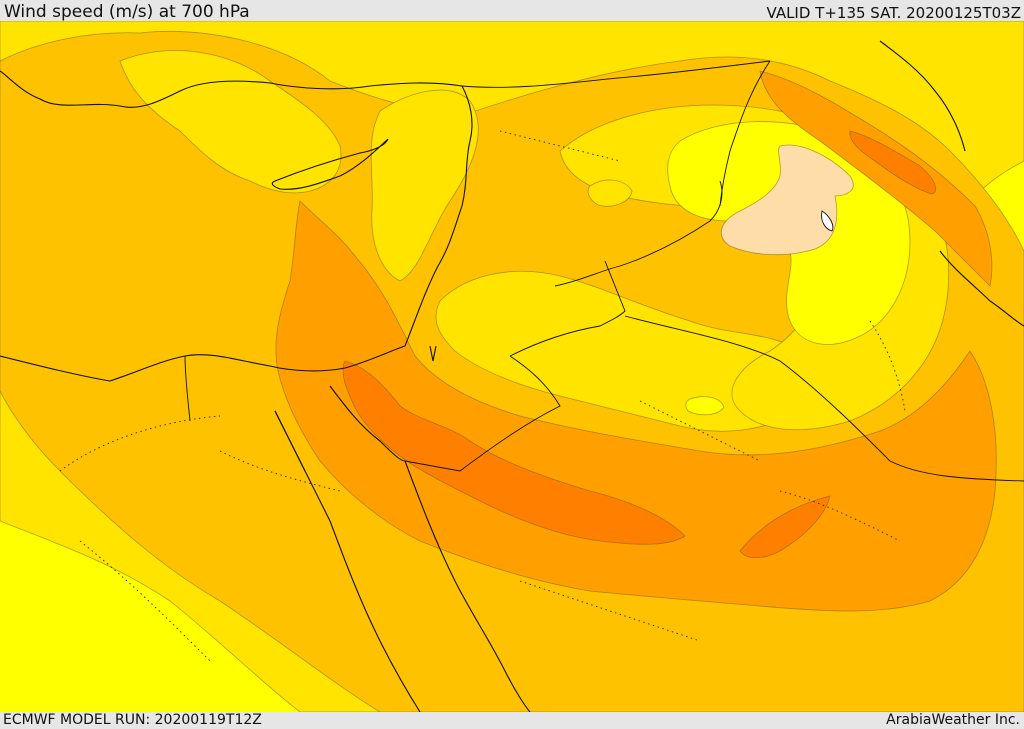 Image resolution: width=1024 pixels, height=729 pixels. I want to click on valid-time-label: VALID T+135 SAT. 20200125T03Z, so click(893, 13).